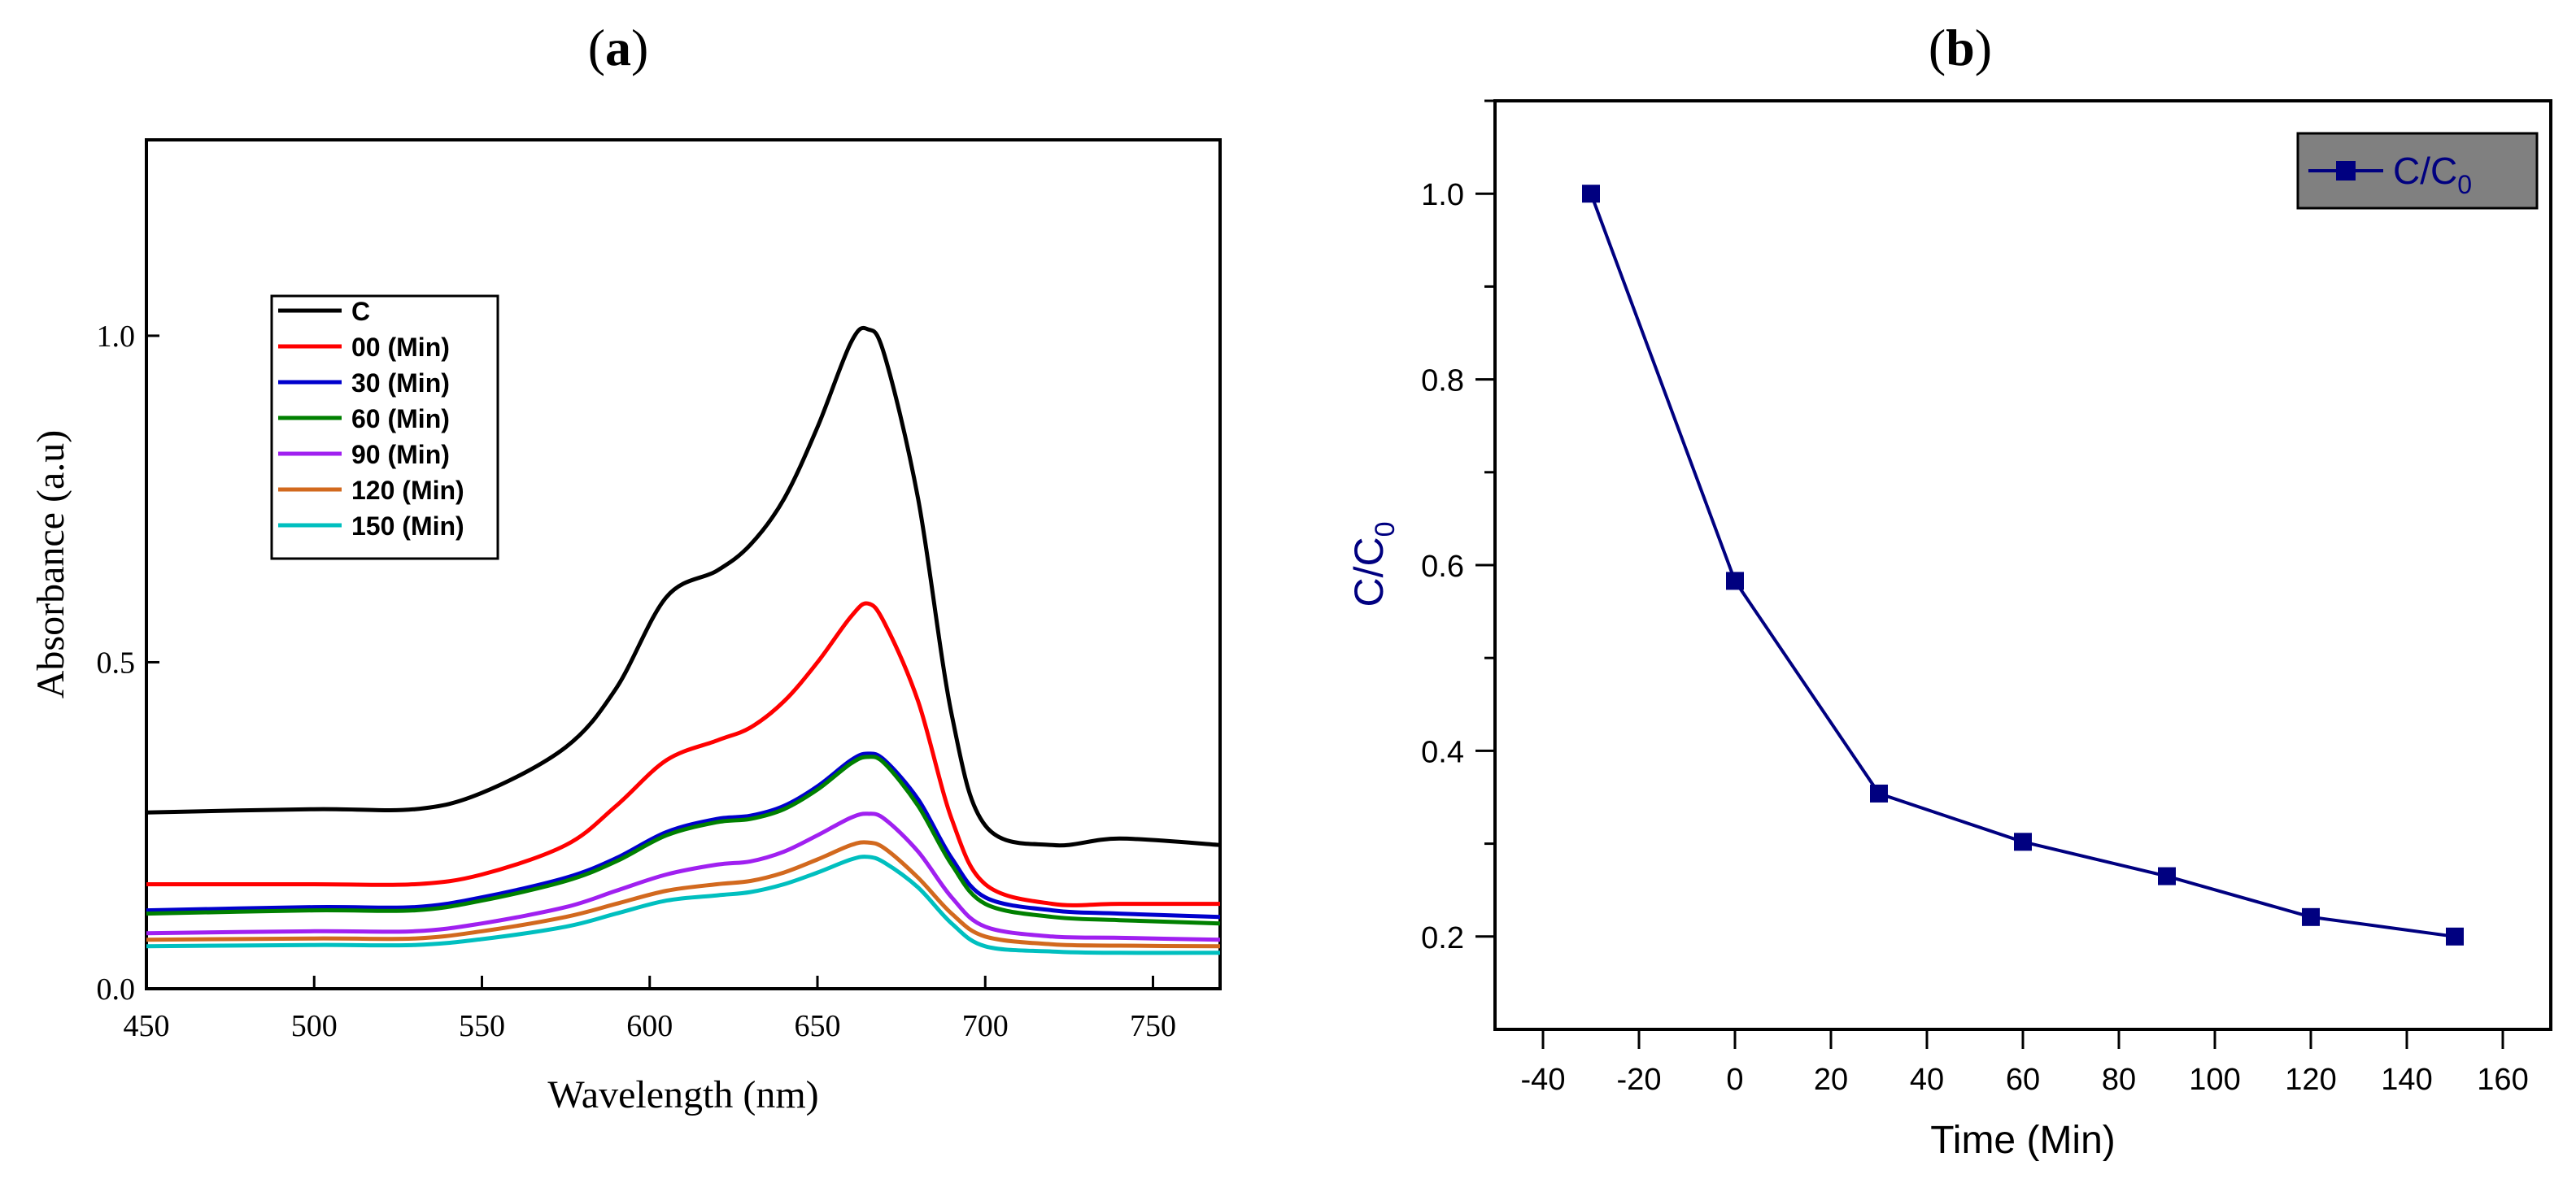 This screenshot has width=2576, height=1179. Describe the element at coordinates (2425, 171) in the screenshot. I see `chart-b-legend-label-main: C/C` at that location.